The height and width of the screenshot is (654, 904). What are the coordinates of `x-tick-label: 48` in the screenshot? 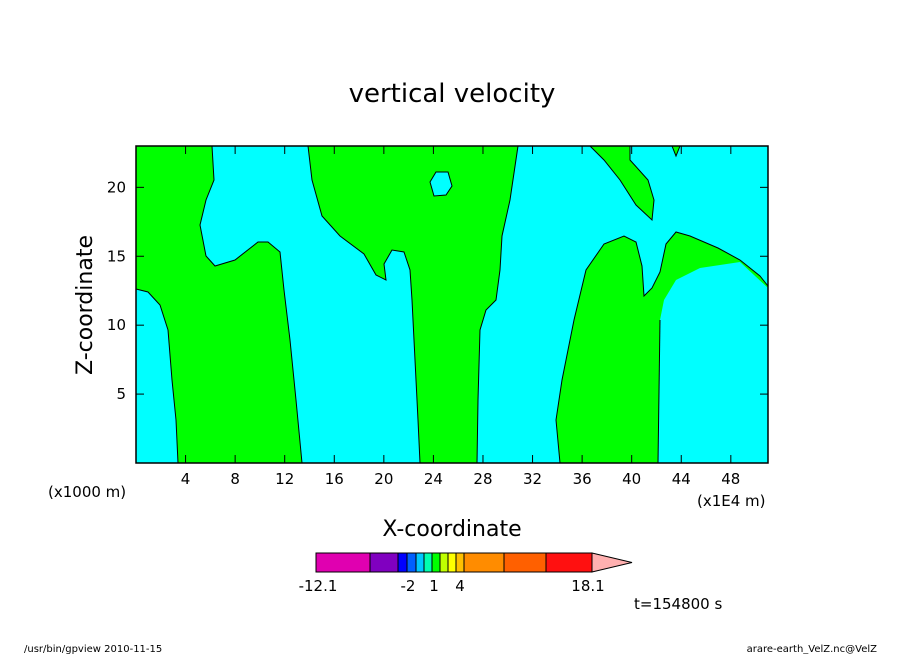 It's located at (730, 479).